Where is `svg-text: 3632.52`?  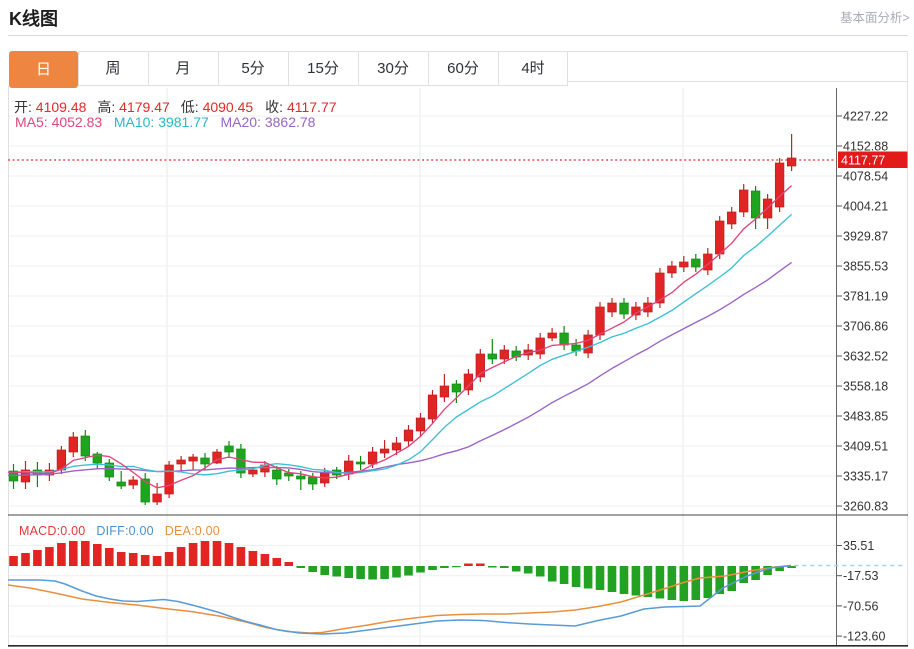
svg-text: 3632.52 is located at coordinates (865, 357).